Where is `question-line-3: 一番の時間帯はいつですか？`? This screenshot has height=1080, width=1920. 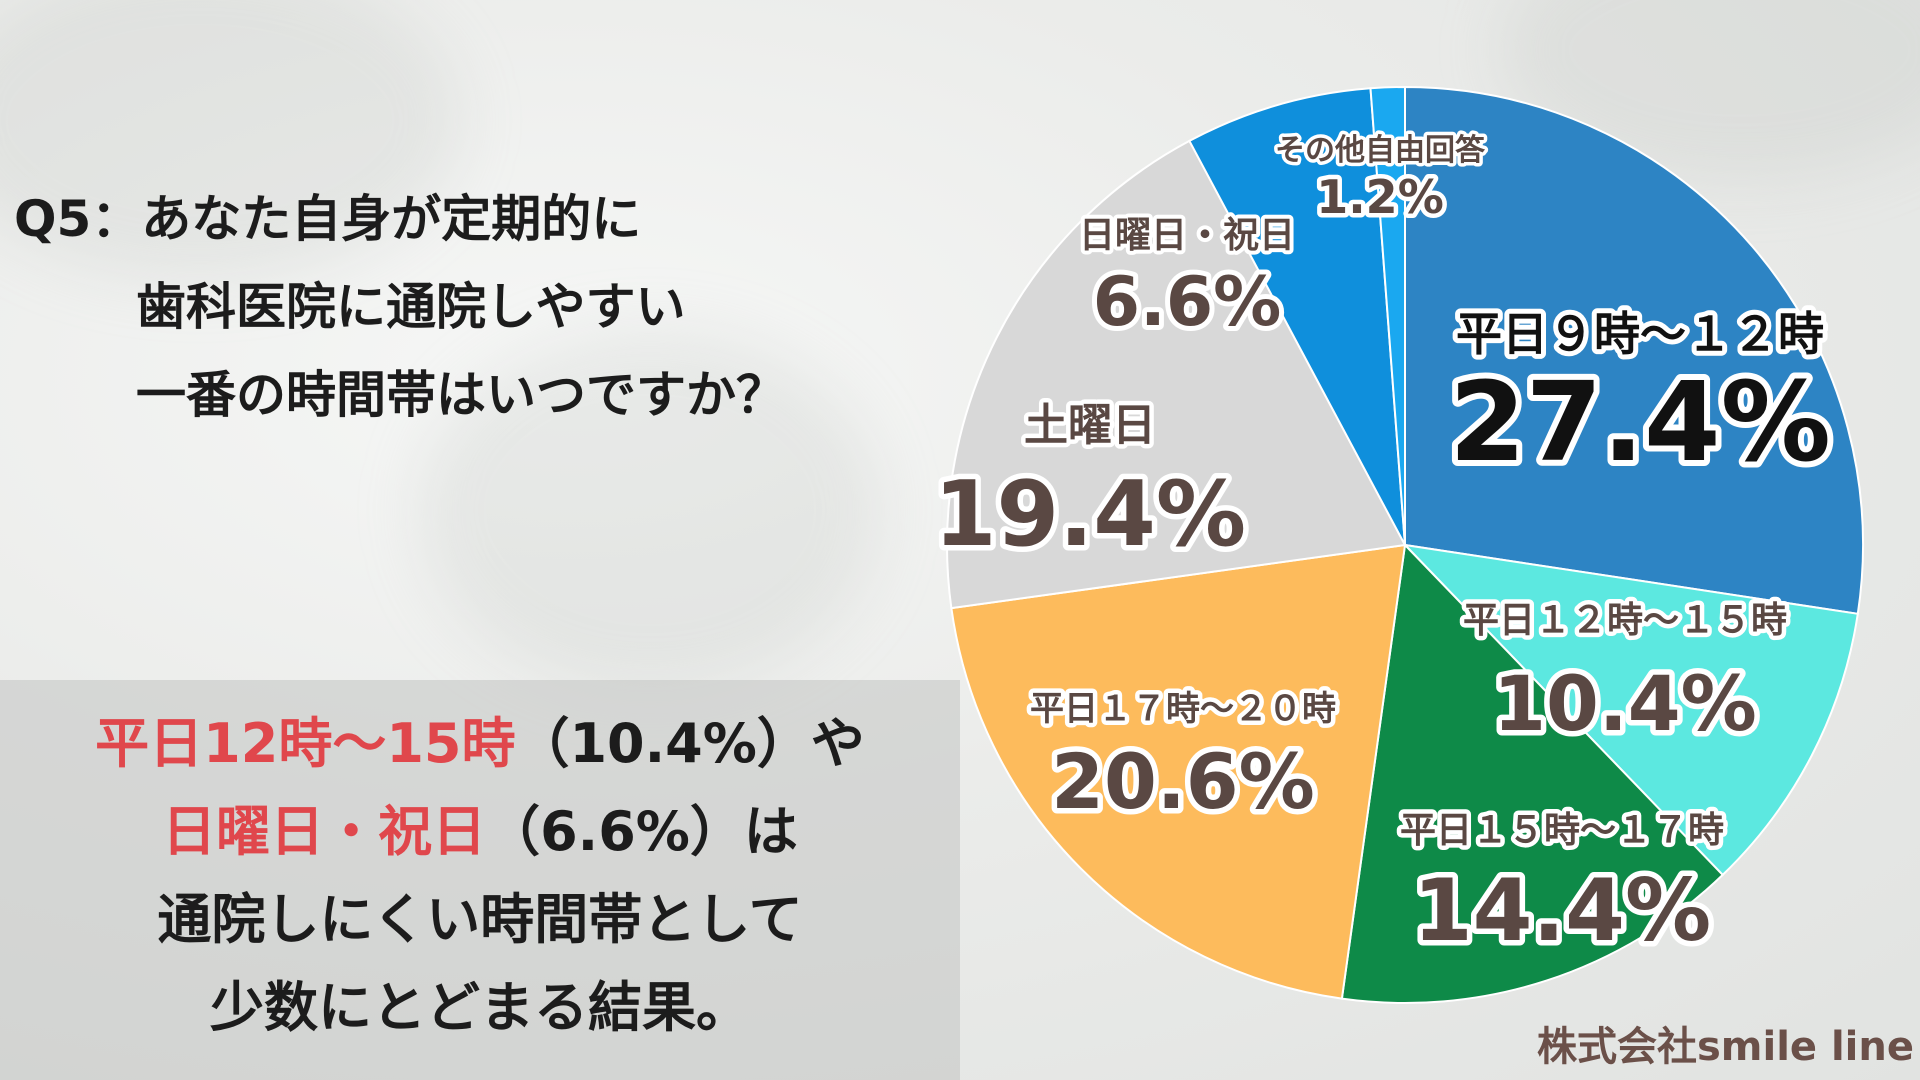
question-line-3: 一番の時間帯はいつですか？ is located at coordinates (461, 395).